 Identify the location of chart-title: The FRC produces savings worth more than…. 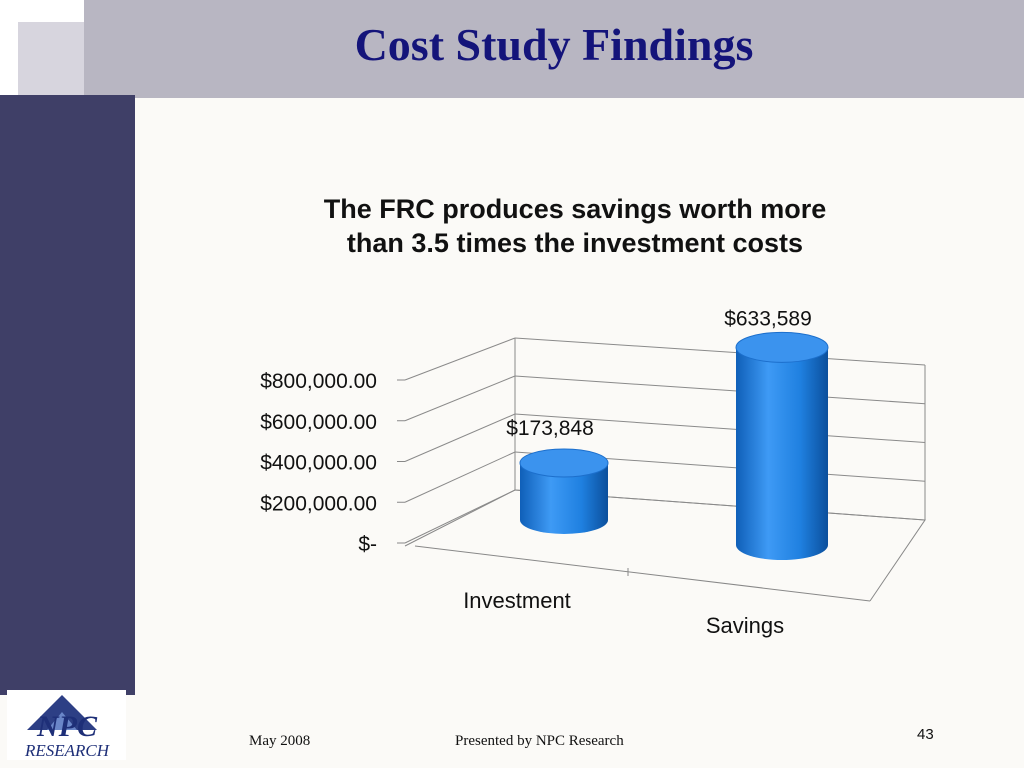
(575, 226).